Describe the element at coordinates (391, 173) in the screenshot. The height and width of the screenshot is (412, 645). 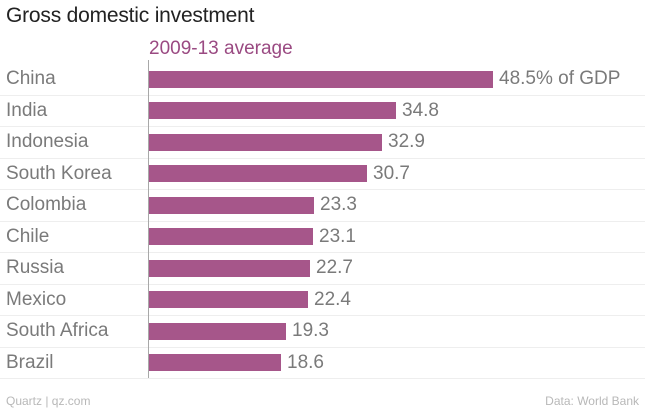
I see `value-label: 30.7` at that location.